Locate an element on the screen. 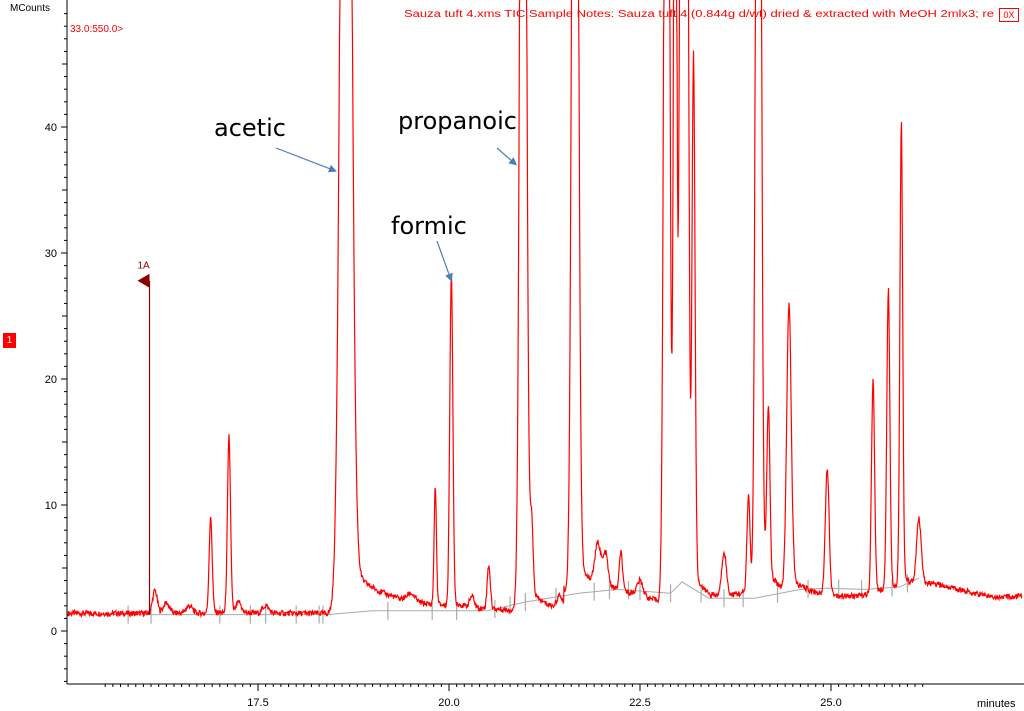  x-axis-label: minutes is located at coordinates (996, 704).